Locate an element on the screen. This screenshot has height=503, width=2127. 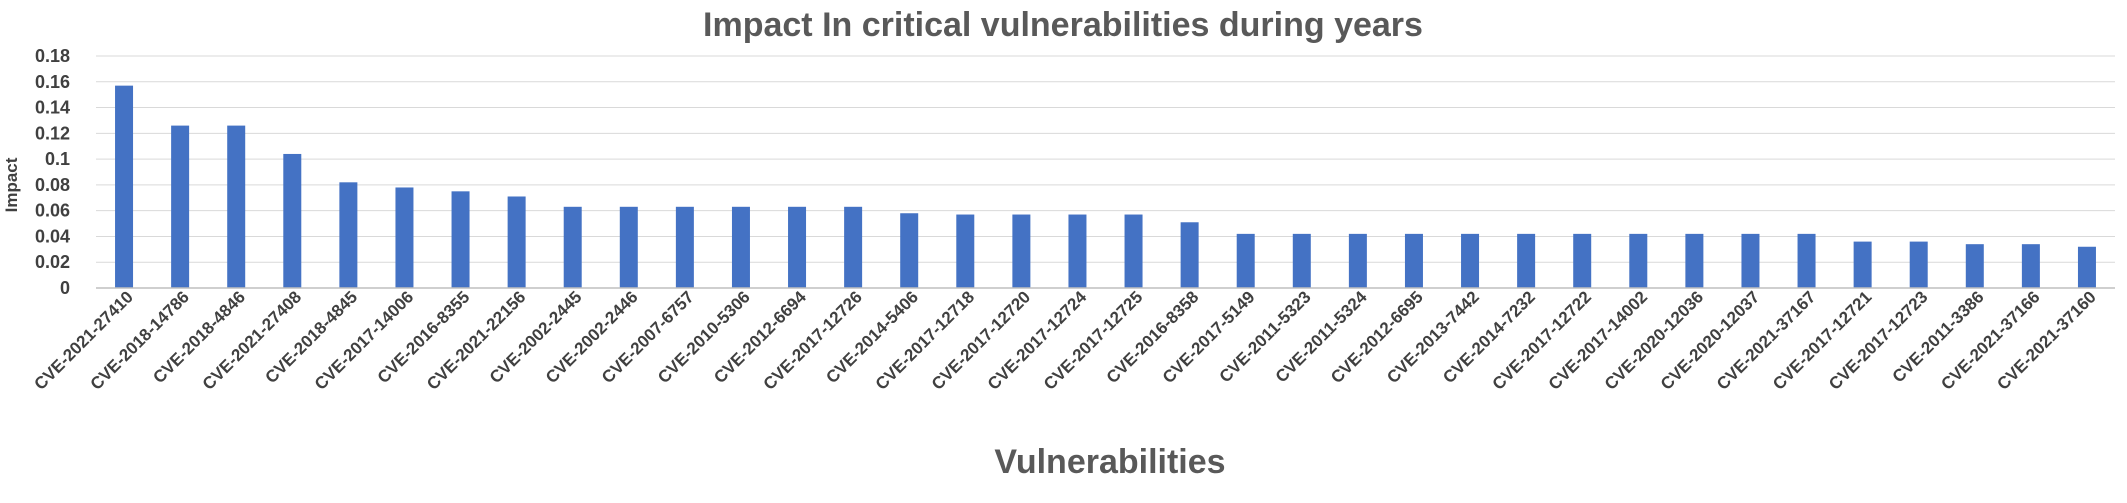
y-tick-label: 0.12 is located at coordinates (52, 133).